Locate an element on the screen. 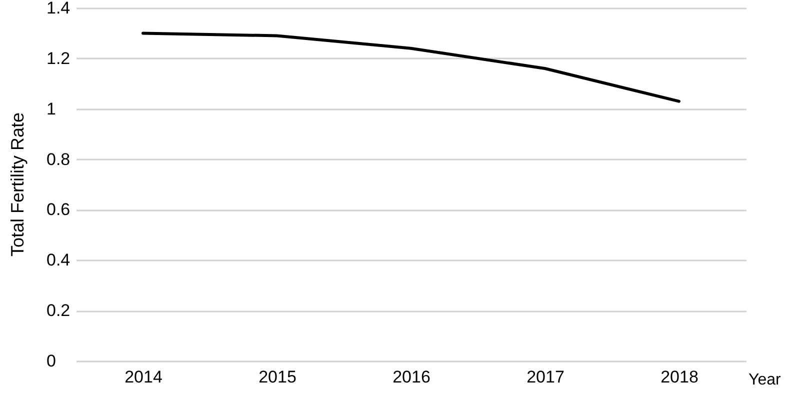 The image size is (786, 393). x-tick-label: 2017 is located at coordinates (545, 377).